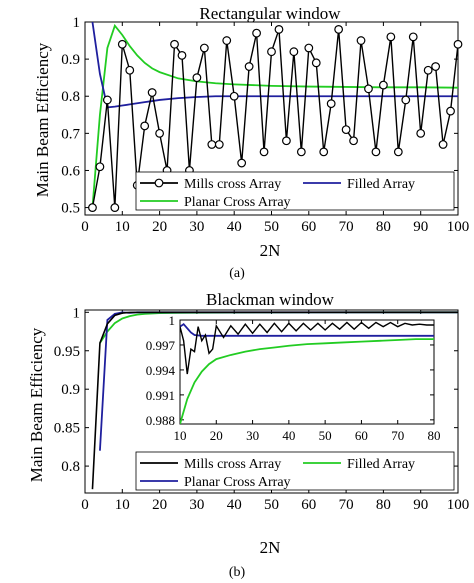 This screenshot has width=474, height=583. What do you see at coordinates (234, 505) in the screenshot?
I see `b-xtick-label: 40` at bounding box center [234, 505].